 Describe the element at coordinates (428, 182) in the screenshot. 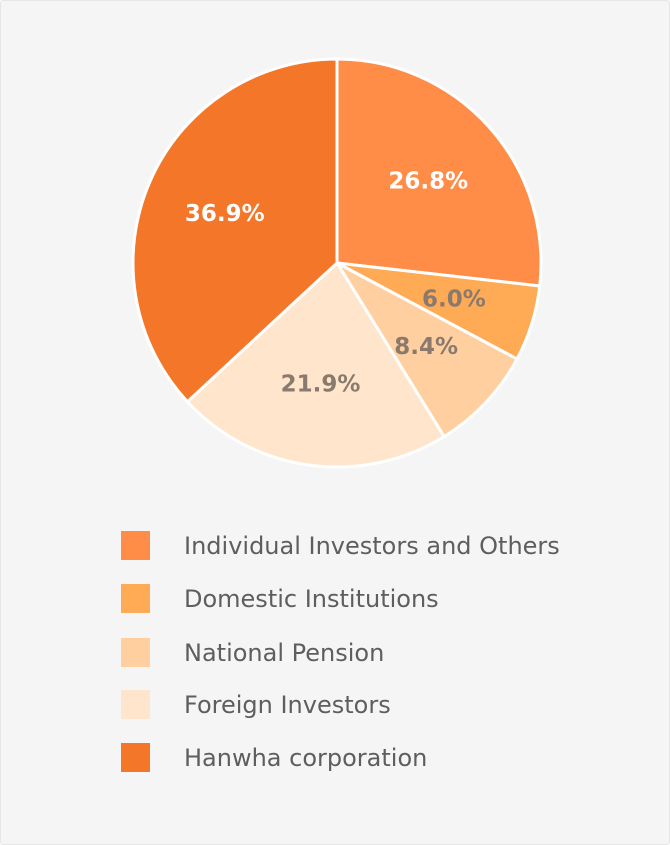

I see `slice-value-label: 26.8%` at that location.